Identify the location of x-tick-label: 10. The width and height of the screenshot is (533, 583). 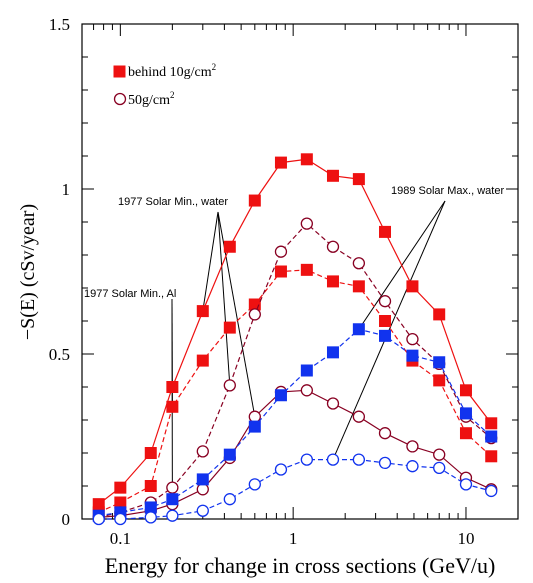
(465, 538).